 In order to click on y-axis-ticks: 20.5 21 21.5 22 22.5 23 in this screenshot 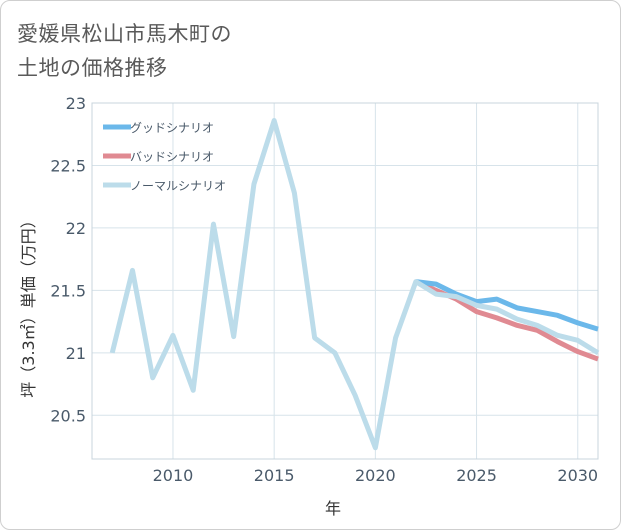, I will do `click(68, 259)`.